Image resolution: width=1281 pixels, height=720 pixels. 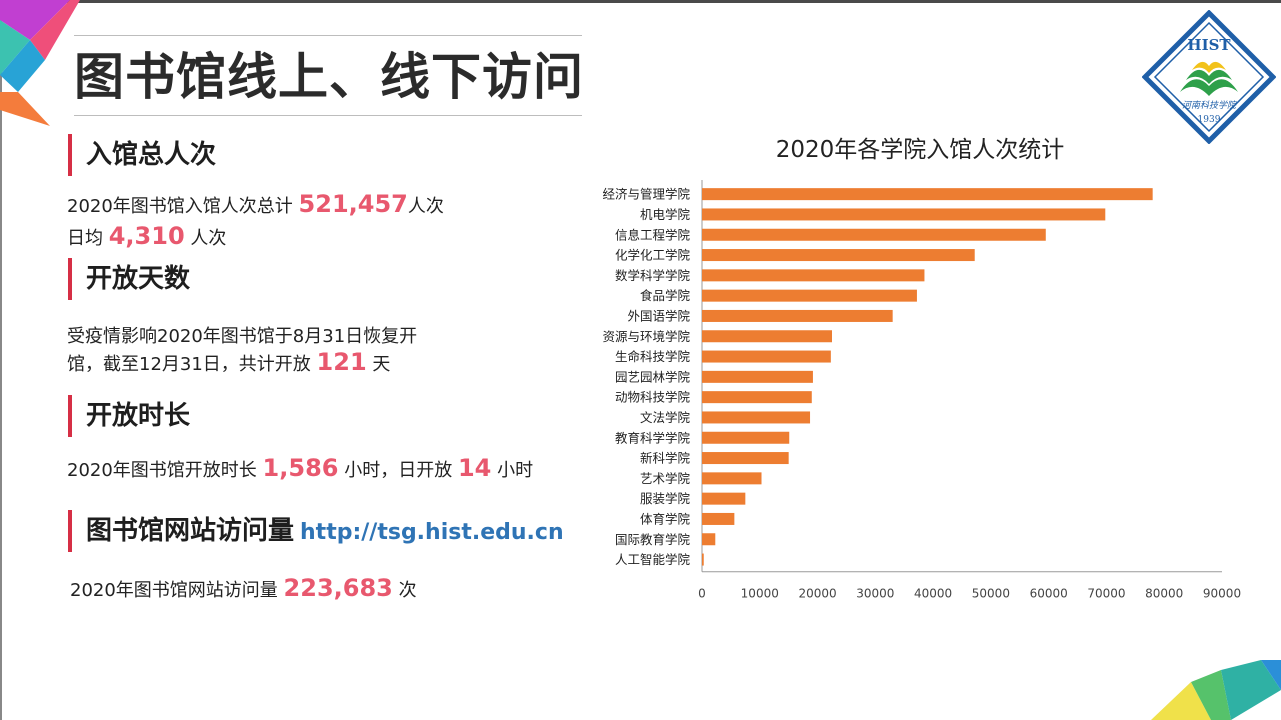 I want to click on category-label: 机电学院, so click(x=665, y=214).